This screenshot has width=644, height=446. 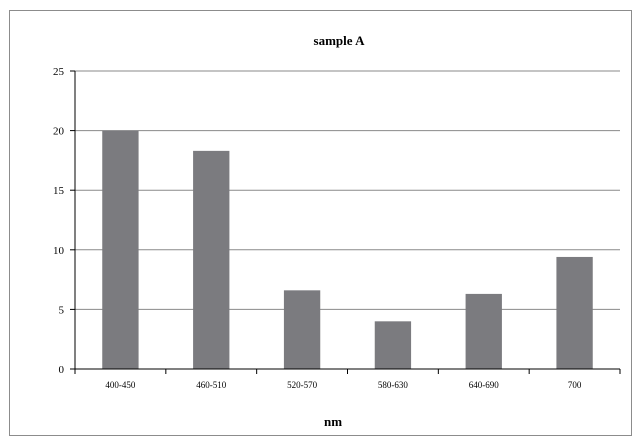 What do you see at coordinates (211, 385) in the screenshot?
I see `x-tick-label: 460-510` at bounding box center [211, 385].